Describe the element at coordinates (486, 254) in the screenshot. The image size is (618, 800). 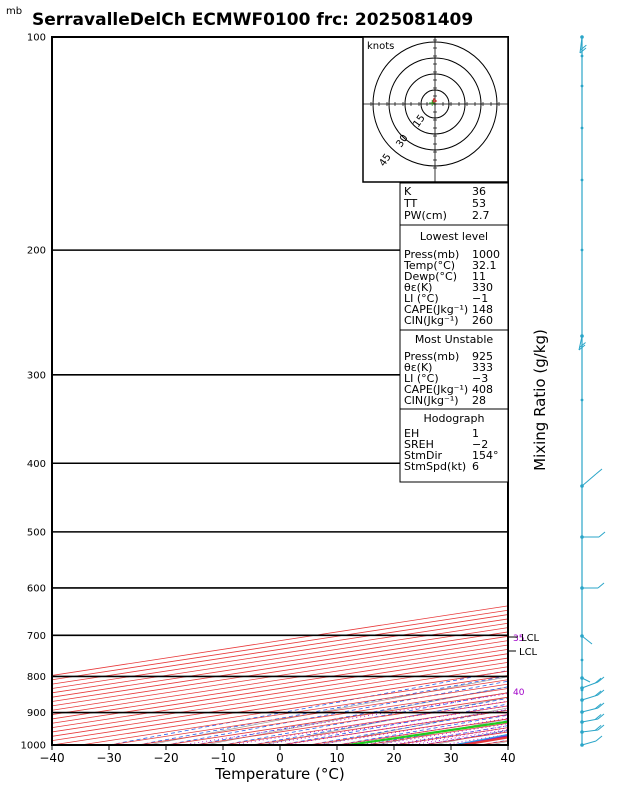
I see `index-value: 1000` at that location.